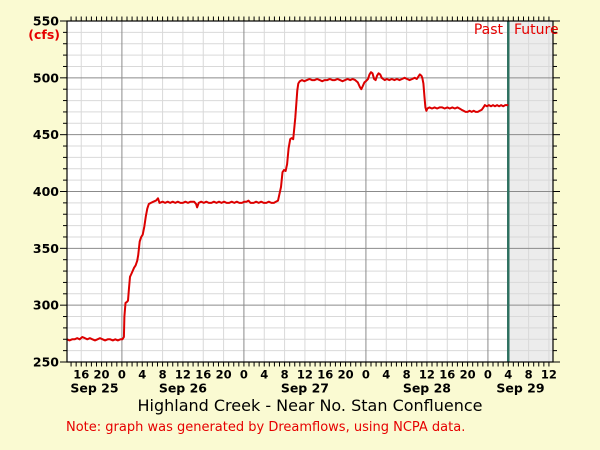 Image resolution: width=600 pixels, height=450 pixels. I want to click on y-tick-label: 250, so click(46, 362).